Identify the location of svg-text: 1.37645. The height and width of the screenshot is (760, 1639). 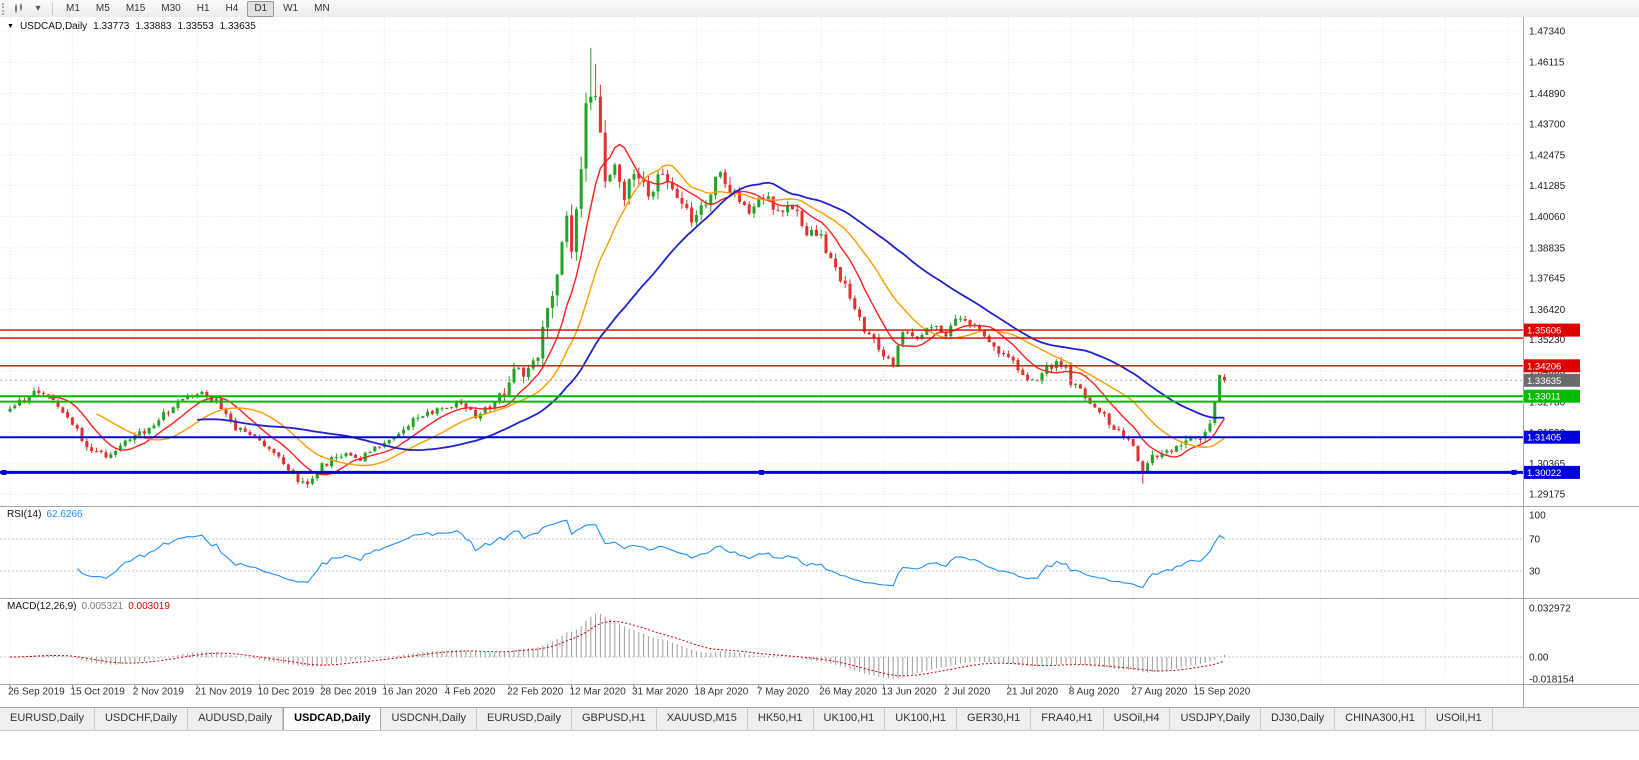
(1547, 279).